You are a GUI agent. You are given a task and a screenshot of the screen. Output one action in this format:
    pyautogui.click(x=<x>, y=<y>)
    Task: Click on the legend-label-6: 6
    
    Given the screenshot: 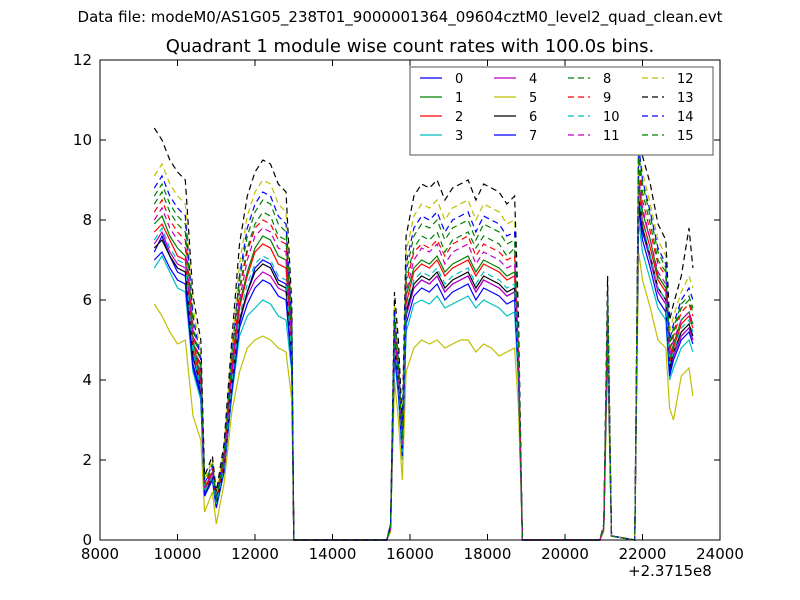 What is the action you would take?
    pyautogui.click(x=533, y=117)
    